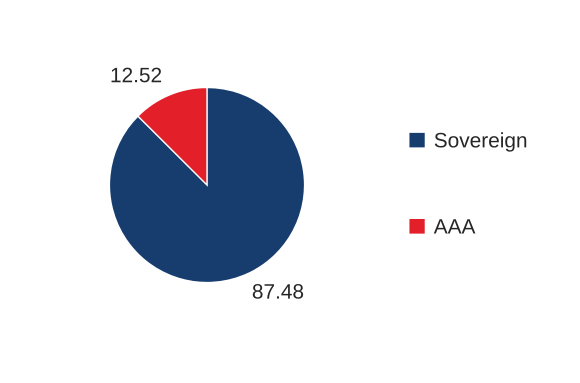 The image size is (580, 383). What do you see at coordinates (455, 226) in the screenshot?
I see `legend-label: AAA` at bounding box center [455, 226].